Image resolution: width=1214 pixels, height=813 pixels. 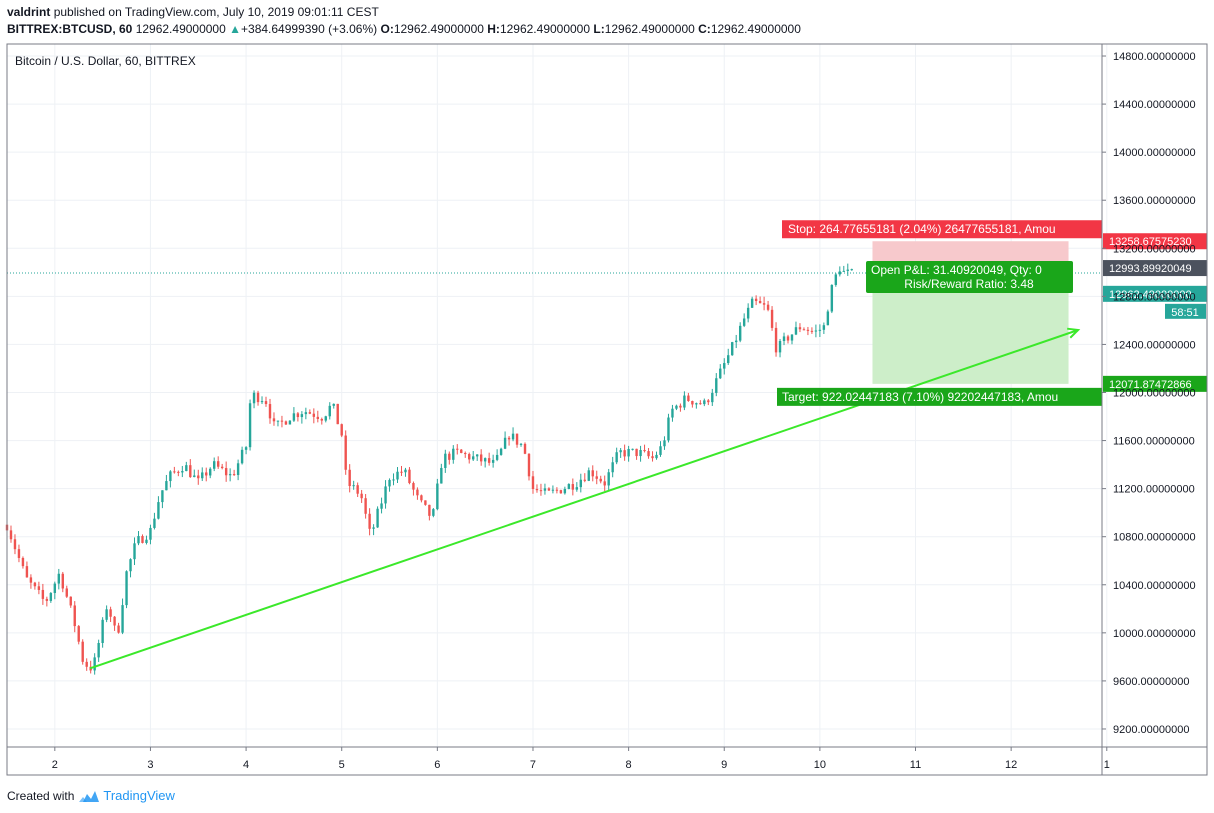 I want to click on y-tick-label-13: 14400.00000000, so click(x=1154, y=105).